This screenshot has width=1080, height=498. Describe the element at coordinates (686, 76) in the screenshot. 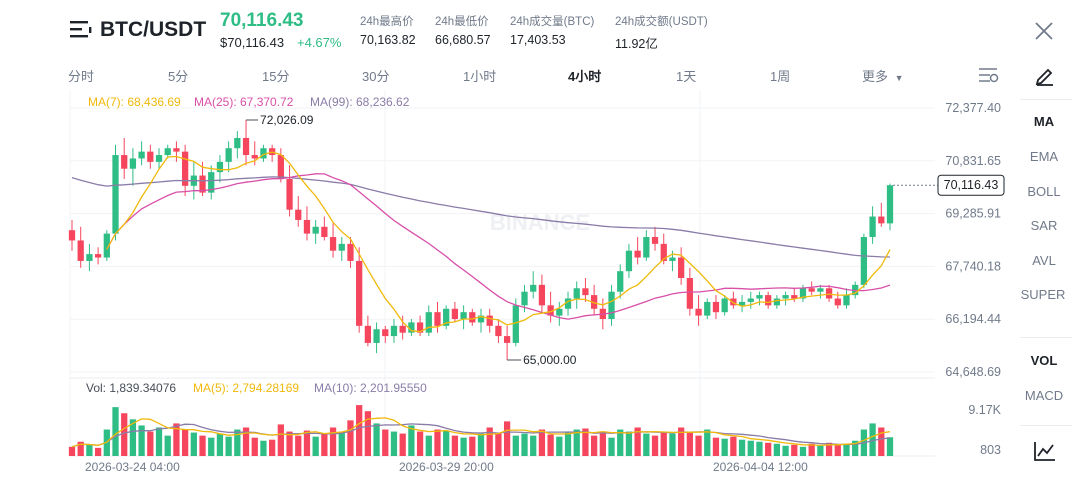

I see `tab-1d: 1天` at that location.